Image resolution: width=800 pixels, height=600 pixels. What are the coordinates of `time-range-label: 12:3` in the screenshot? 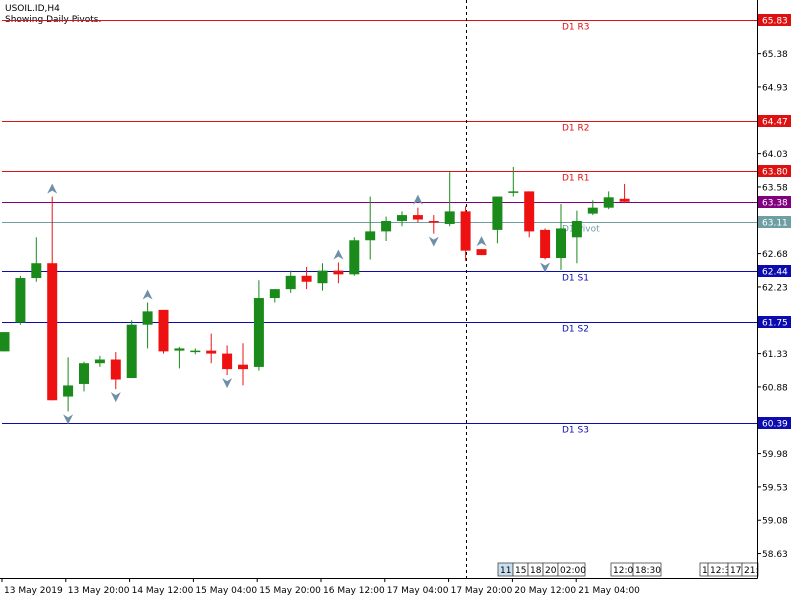 It's located at (720, 571).